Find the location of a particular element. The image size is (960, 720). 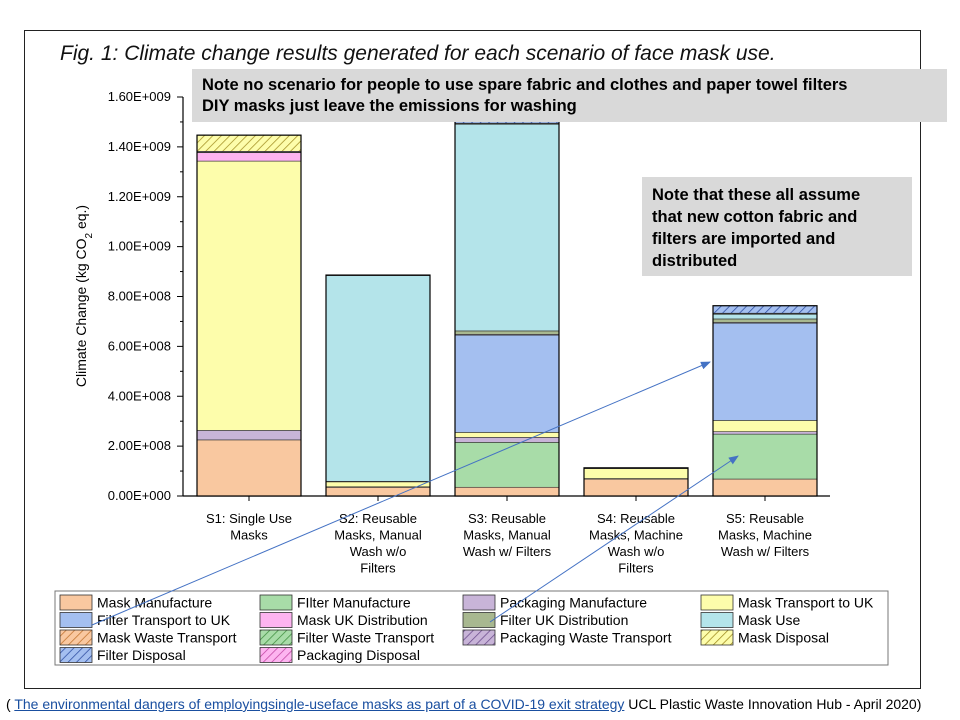

y-tick-label: 8.00E+008 is located at coordinates (139, 296).